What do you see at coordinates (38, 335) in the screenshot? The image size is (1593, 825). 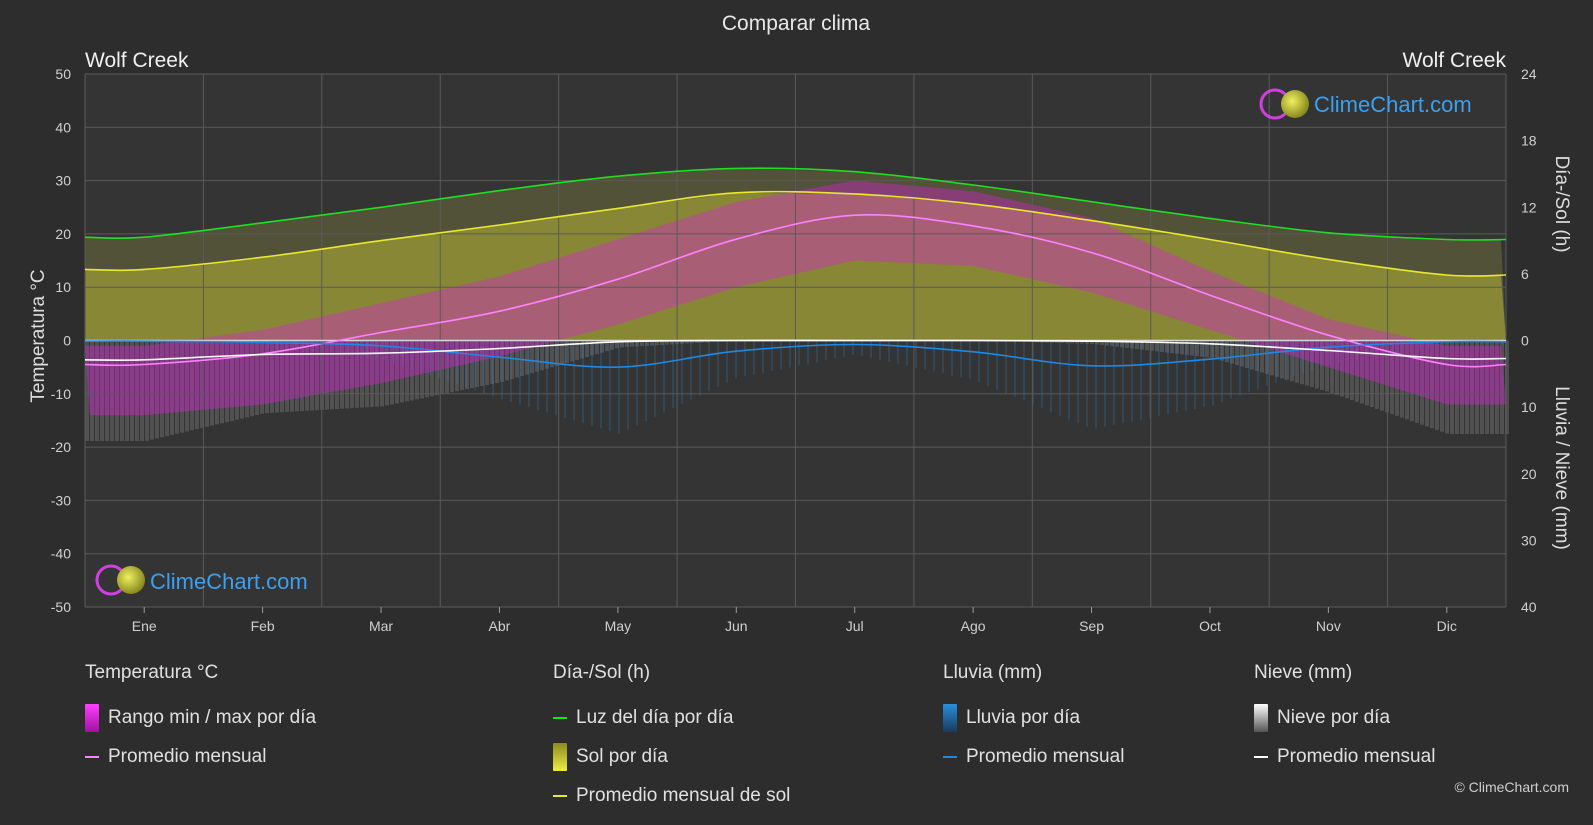 I see `y-left-axis-label: Temperatura °C` at bounding box center [38, 335].